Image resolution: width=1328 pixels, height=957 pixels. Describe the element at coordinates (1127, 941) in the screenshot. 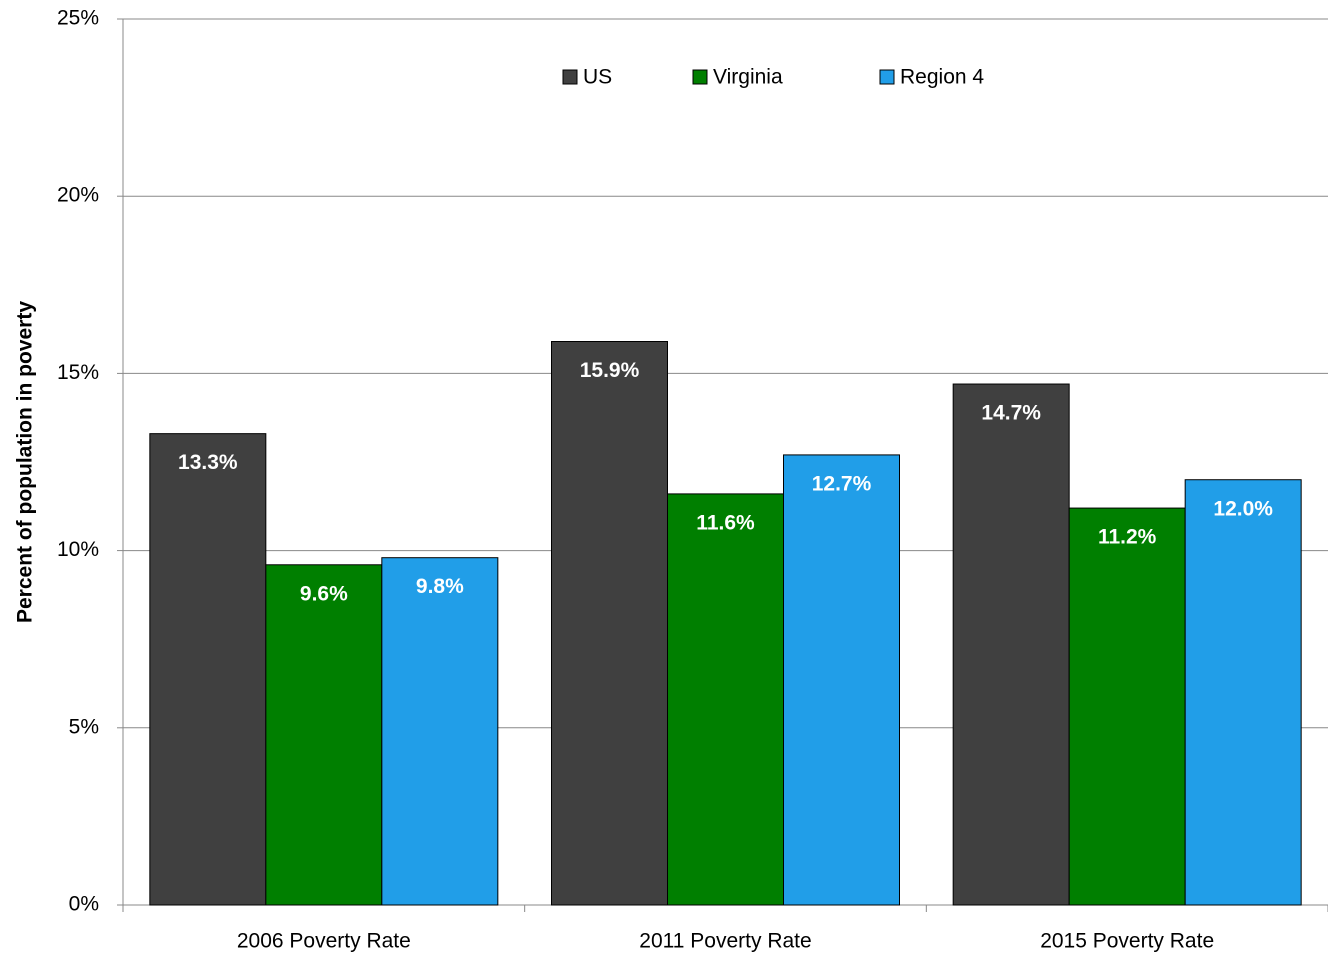

I see `x-tick-label: 2015 Poverty Rate` at that location.